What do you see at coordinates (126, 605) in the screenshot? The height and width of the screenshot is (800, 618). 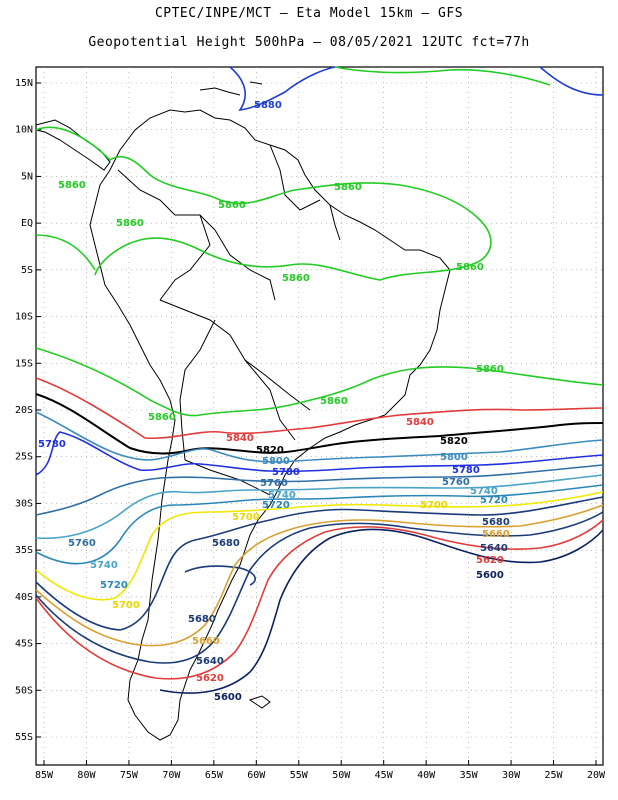 I see `label-5700-a: 5700` at bounding box center [126, 605].